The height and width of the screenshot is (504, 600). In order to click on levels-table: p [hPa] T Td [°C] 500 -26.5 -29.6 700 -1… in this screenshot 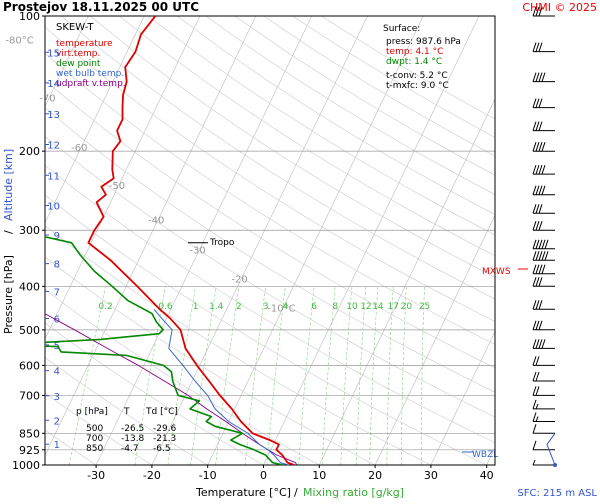, I will do `click(127, 430)`.